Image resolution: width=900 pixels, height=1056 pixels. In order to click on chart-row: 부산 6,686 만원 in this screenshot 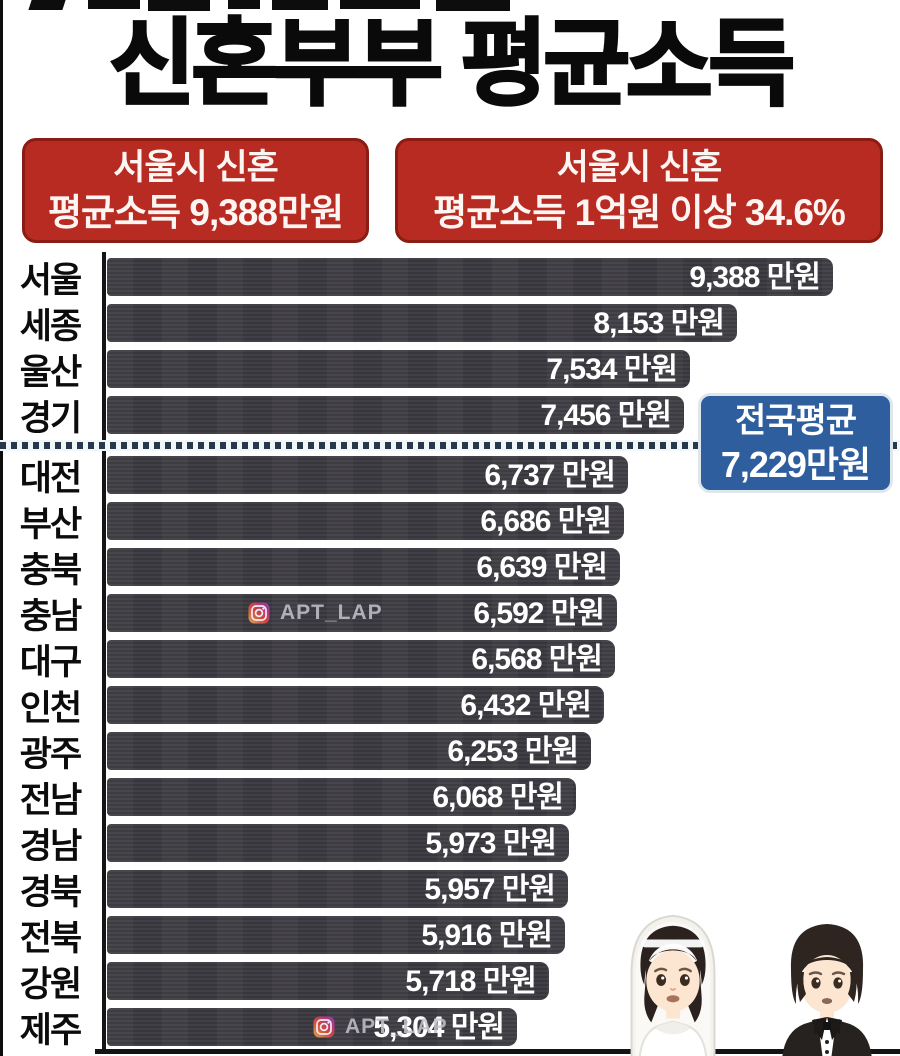, I will do `click(450, 523)`.